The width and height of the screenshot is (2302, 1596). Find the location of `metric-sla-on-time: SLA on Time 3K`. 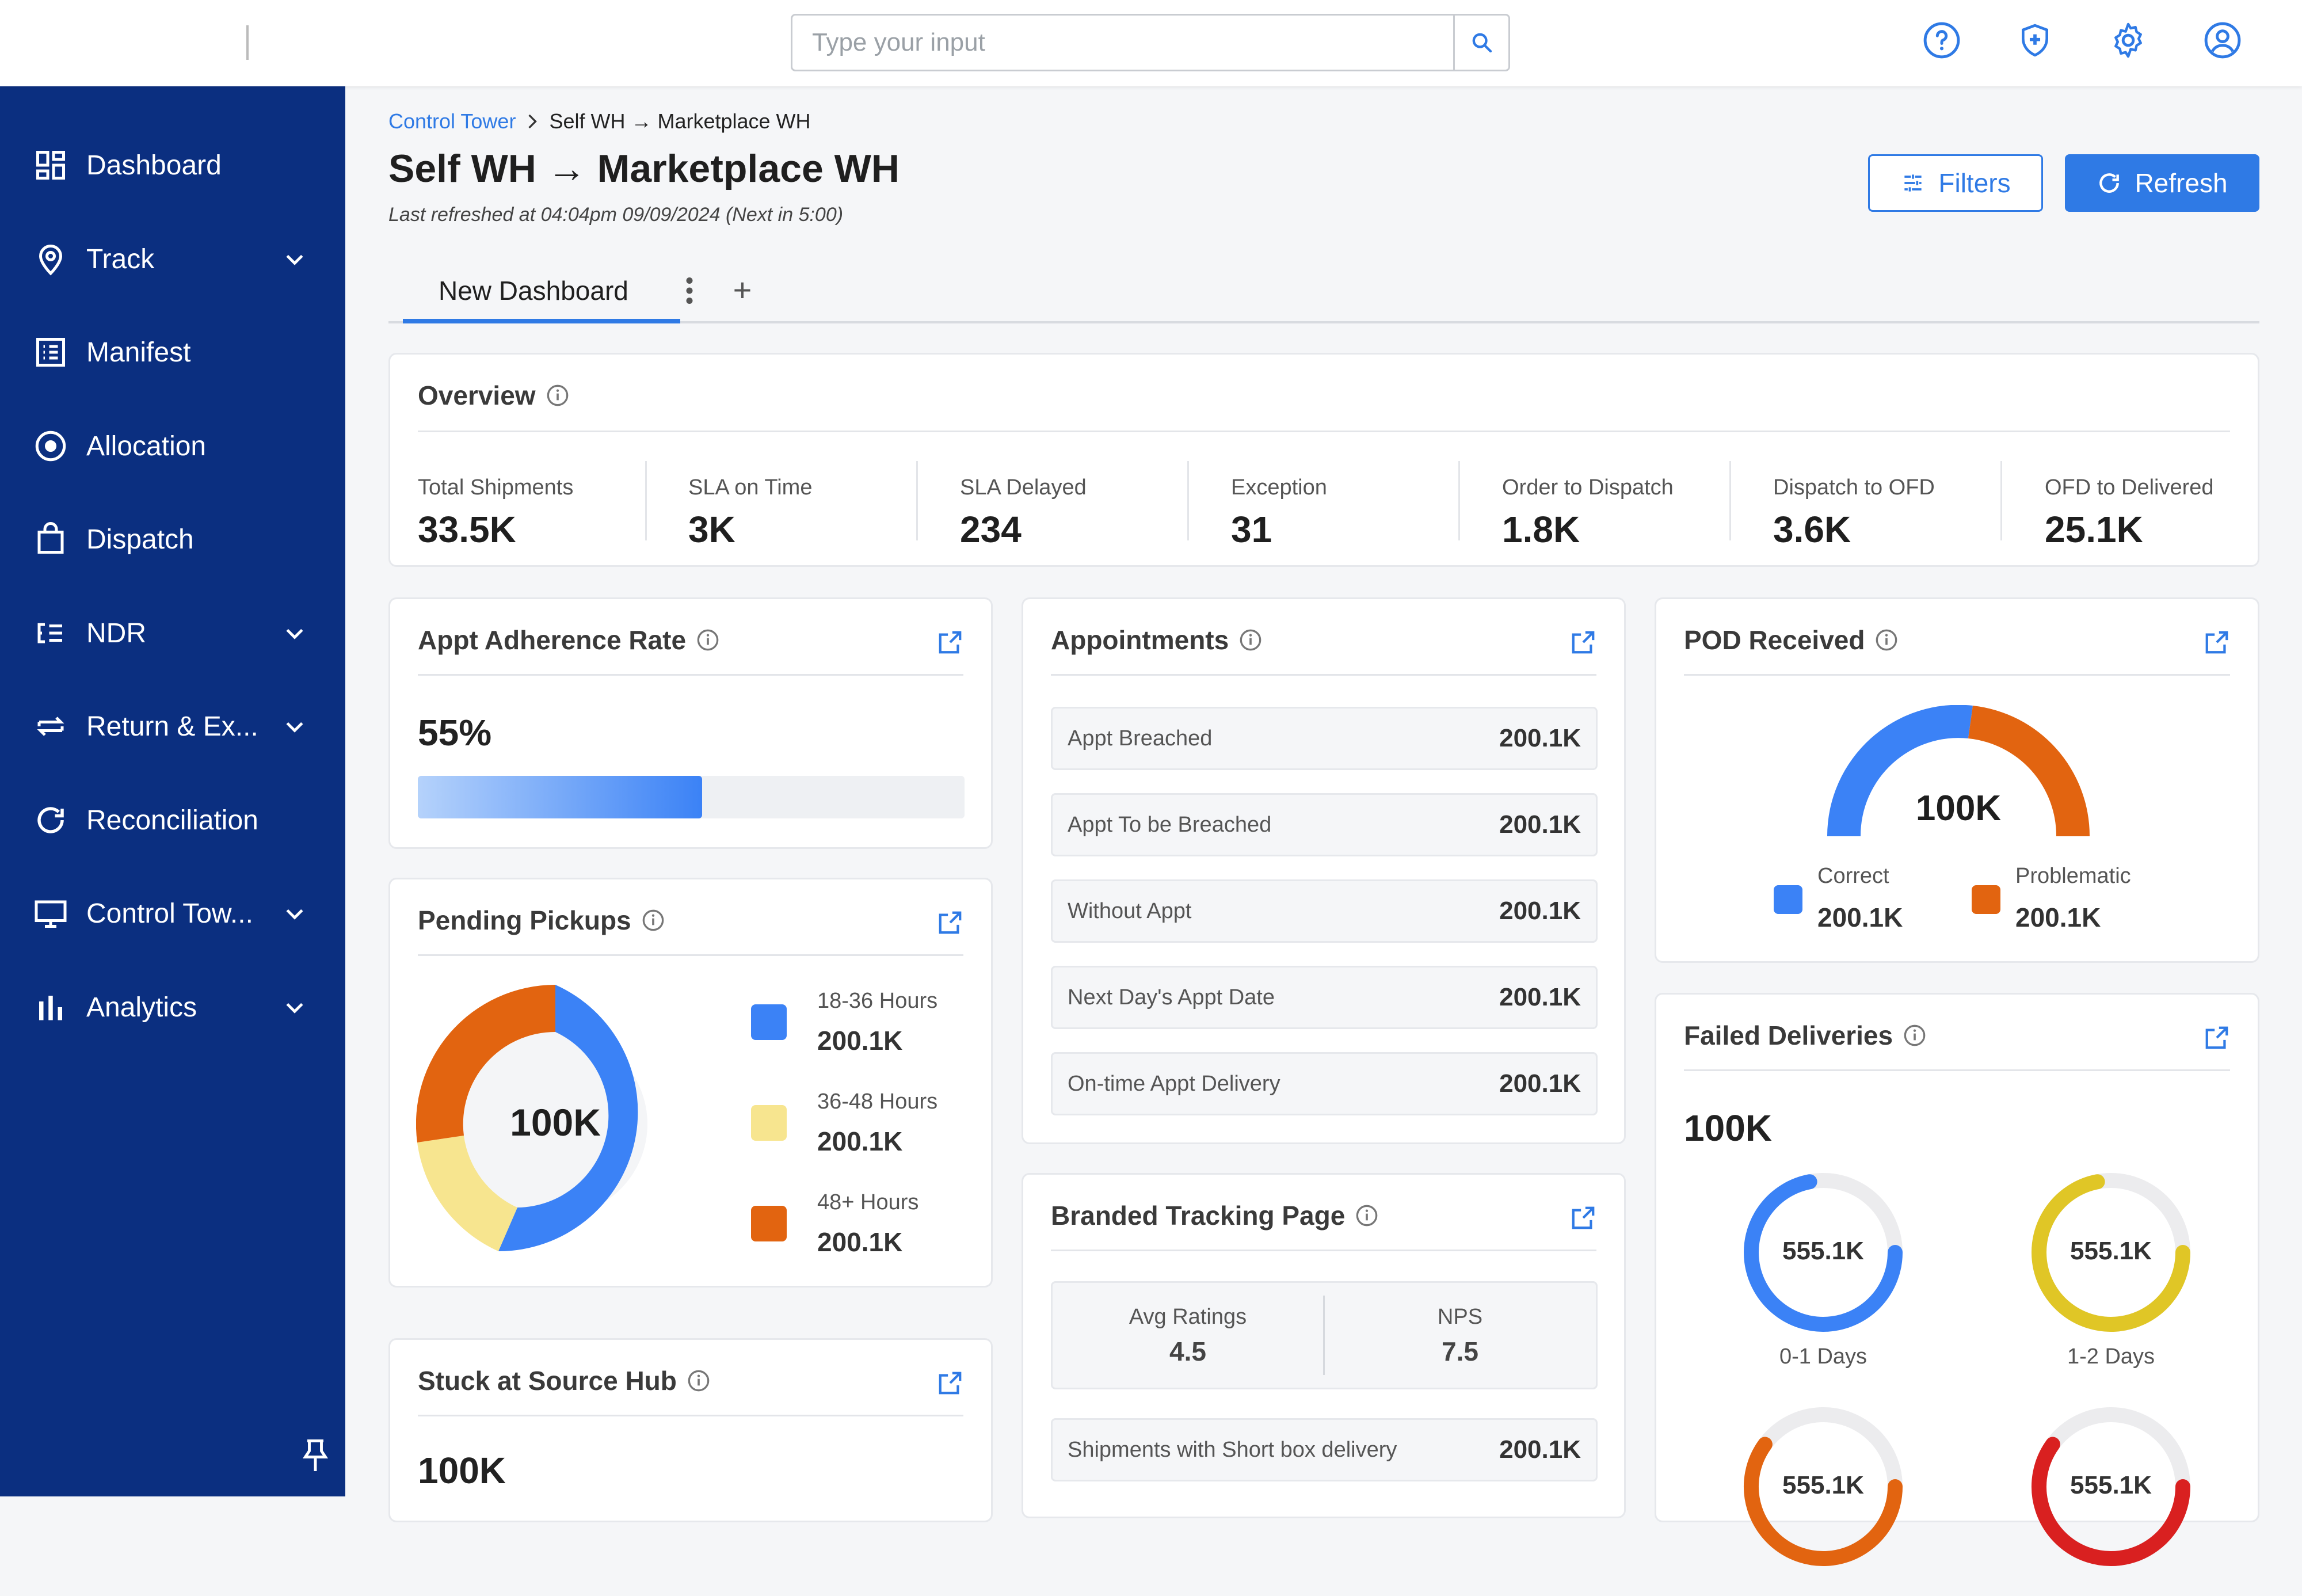

metric-sla-on-time: SLA on Time 3K is located at coordinates (750, 515).